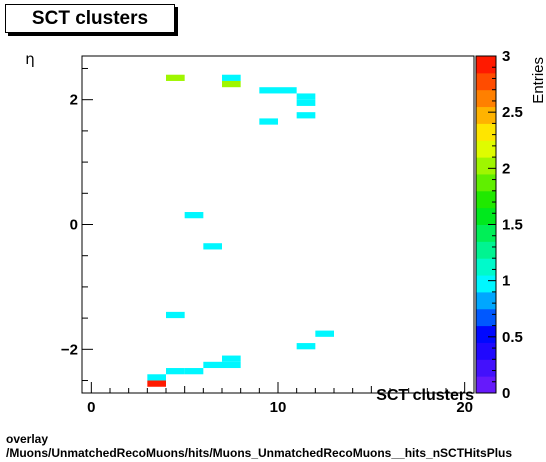 Image resolution: width=546 pixels, height=462 pixels. What do you see at coordinates (74, 225) in the screenshot?
I see `y-tick-label: 0` at bounding box center [74, 225].